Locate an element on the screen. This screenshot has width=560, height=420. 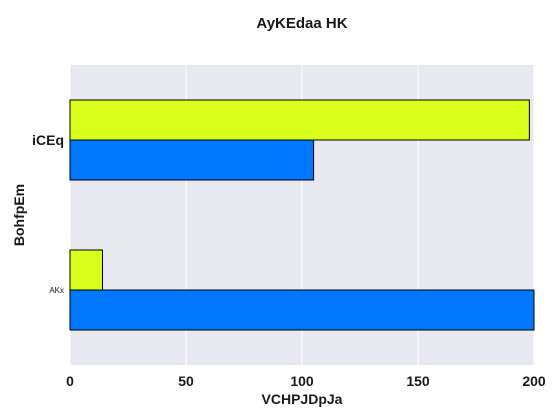
x-tick-label: 200 is located at coordinates (534, 381).